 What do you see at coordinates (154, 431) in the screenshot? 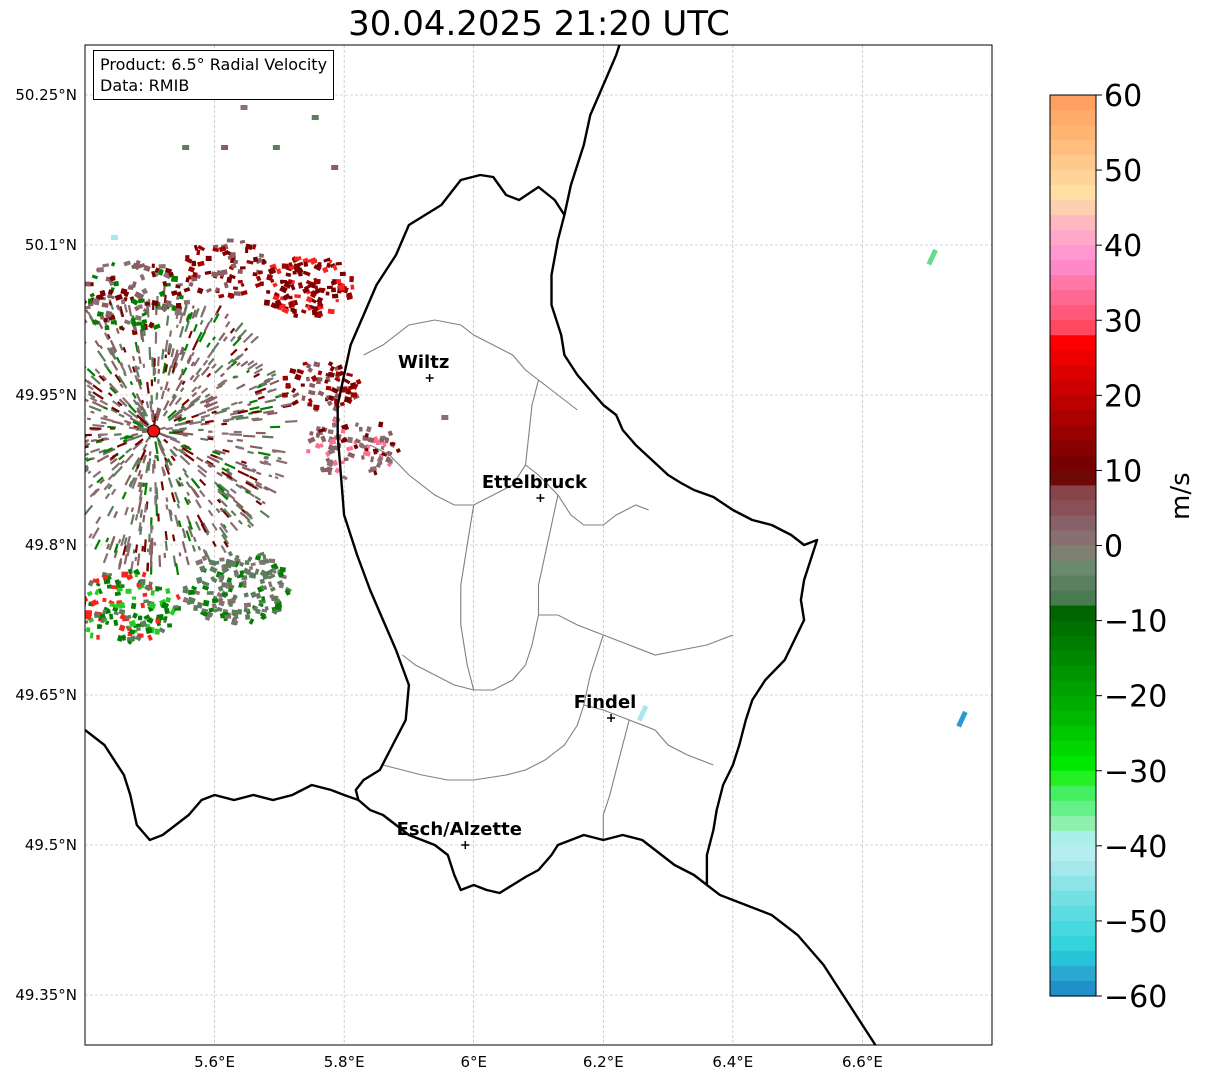
I see `radar-site-marker` at bounding box center [154, 431].